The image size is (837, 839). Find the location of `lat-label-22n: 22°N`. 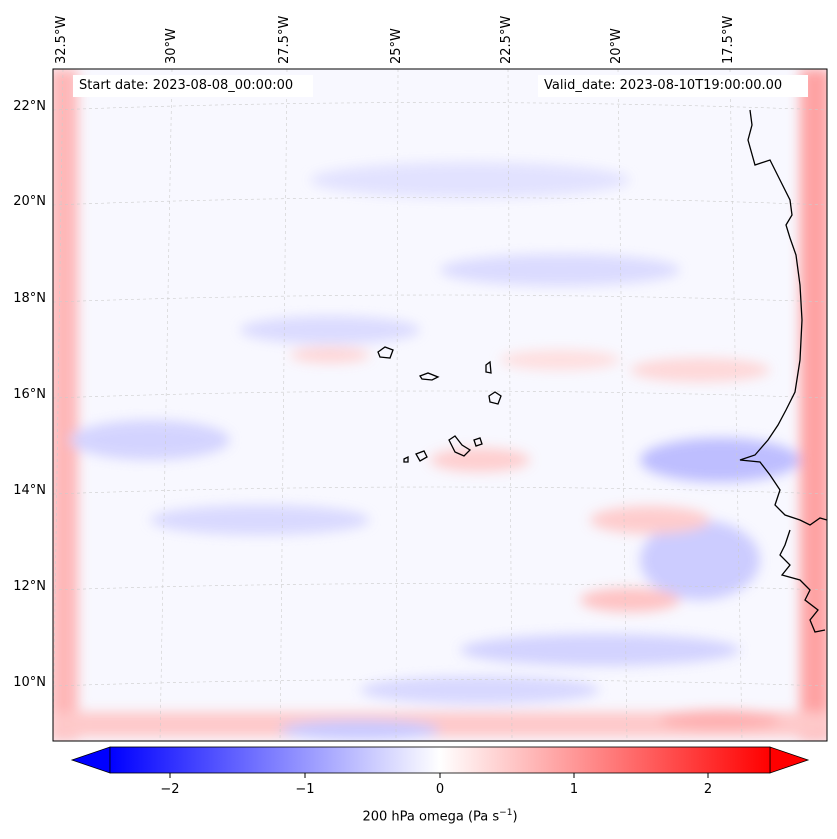

lat-label-22n: 22°N is located at coordinates (29, 106).